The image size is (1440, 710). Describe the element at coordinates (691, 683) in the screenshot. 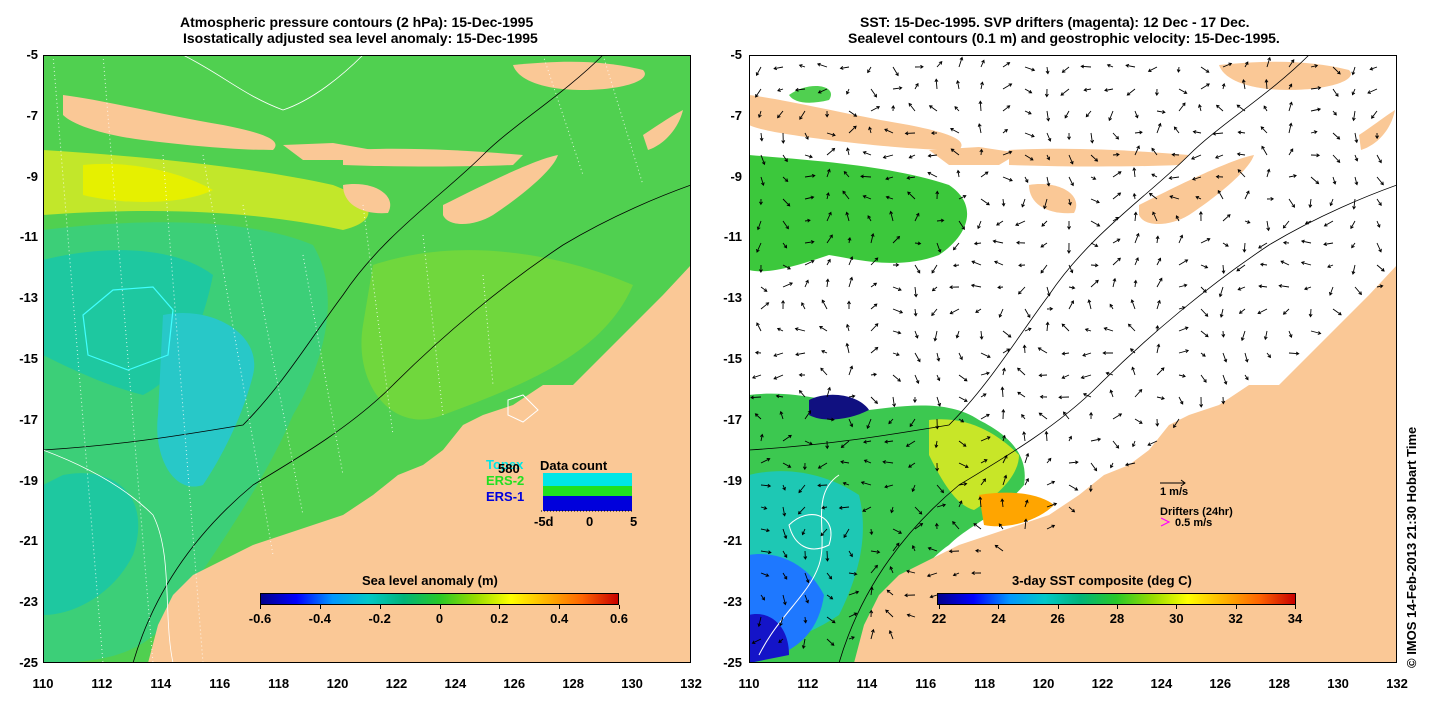

I see `left-x-tick-label: 132` at that location.